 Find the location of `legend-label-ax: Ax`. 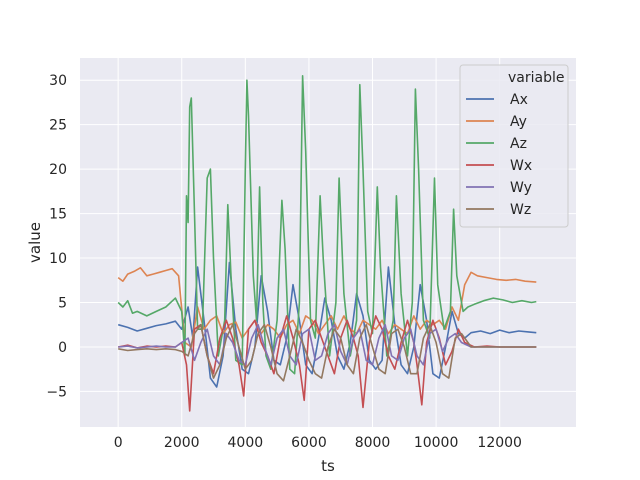

legend-label-ax: Ax is located at coordinates (519, 100).